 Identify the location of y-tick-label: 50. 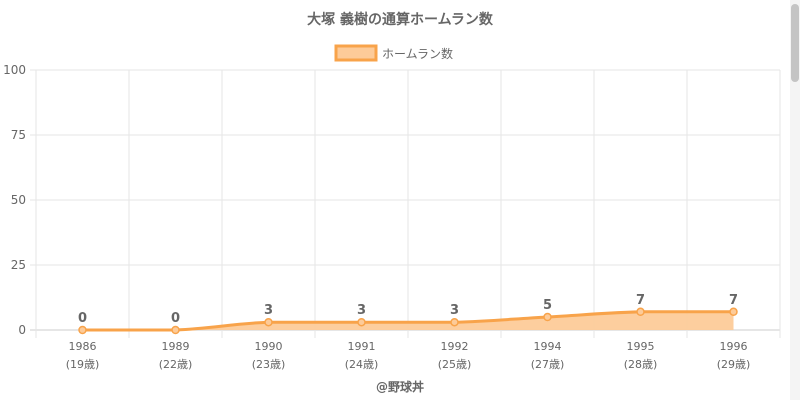
(18, 200).